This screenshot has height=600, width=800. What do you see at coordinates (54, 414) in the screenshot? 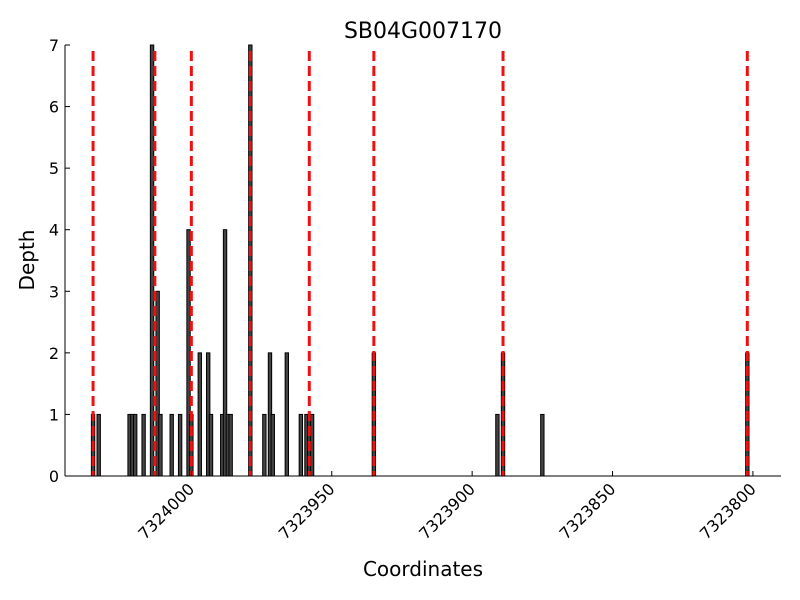
I see `y-tick-label-1: 1` at bounding box center [54, 414].